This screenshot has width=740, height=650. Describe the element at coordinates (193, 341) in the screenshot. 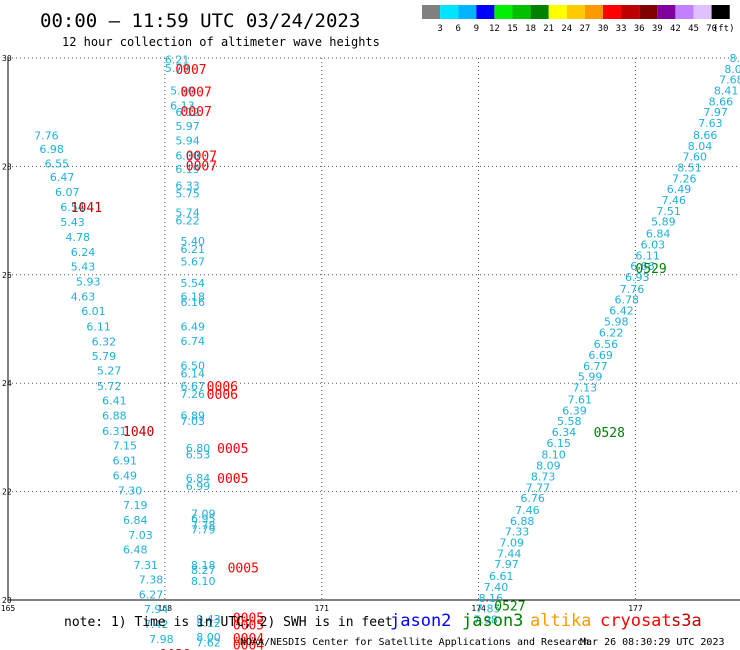

I see `wave-height-value: 6.74` at that location.